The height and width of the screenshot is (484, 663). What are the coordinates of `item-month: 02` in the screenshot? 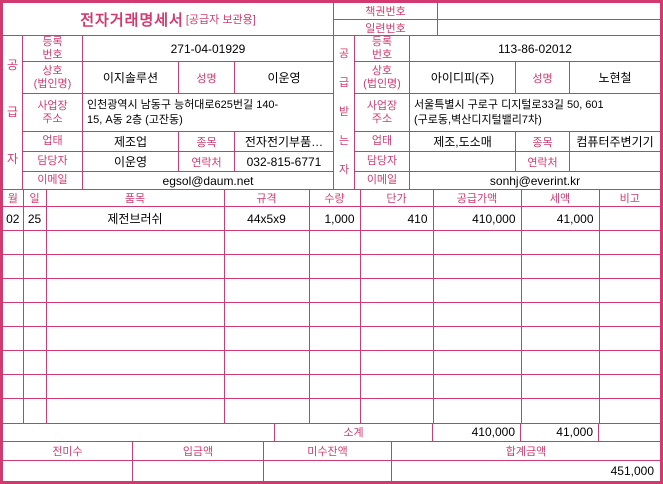 It's located at (13, 218).